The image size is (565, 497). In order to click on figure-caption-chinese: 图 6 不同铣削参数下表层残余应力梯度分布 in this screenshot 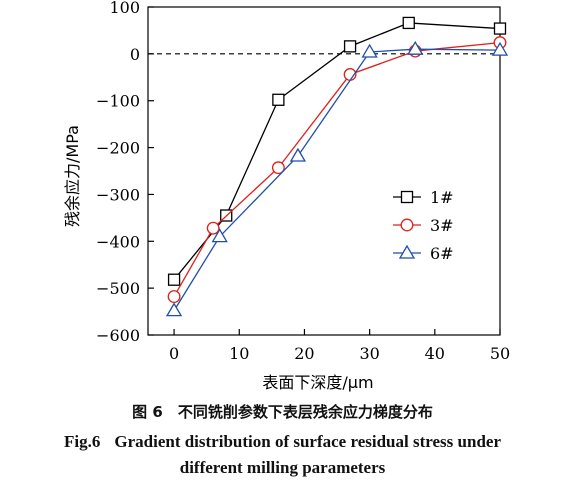, I will do `click(282, 412)`.